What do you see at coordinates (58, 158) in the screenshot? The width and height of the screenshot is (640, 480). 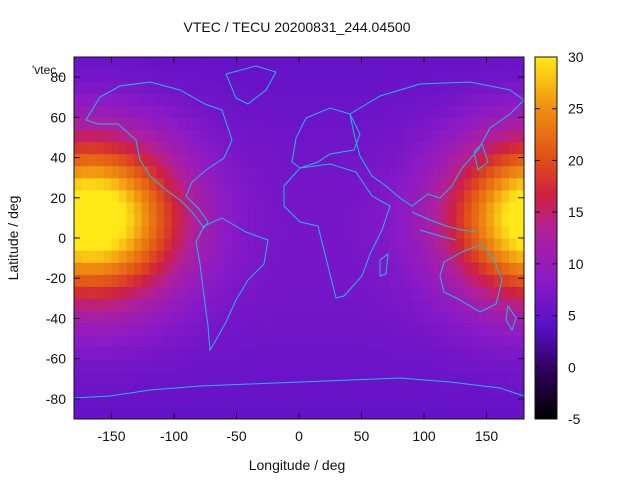 I see `y-tick-label: 40` at bounding box center [58, 158].